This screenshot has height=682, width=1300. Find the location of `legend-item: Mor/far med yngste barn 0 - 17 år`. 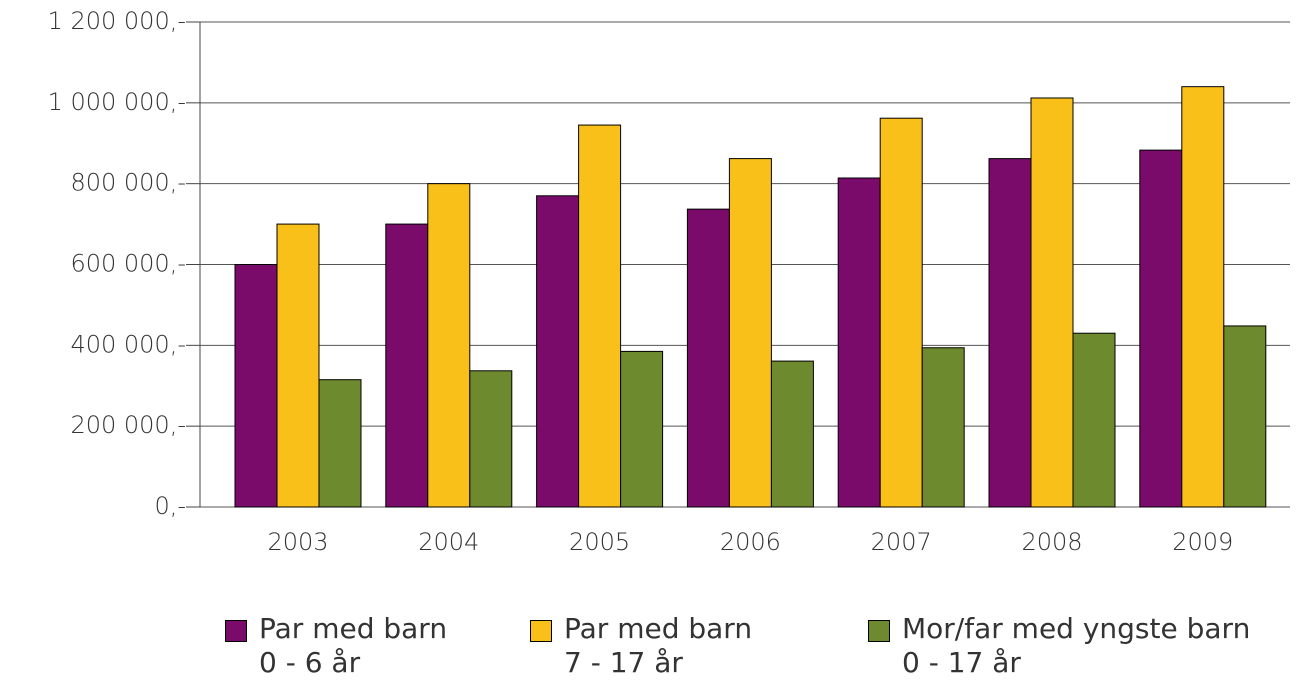

legend-item: Mor/far med yngste barn 0 - 17 år is located at coordinates (1059, 646).